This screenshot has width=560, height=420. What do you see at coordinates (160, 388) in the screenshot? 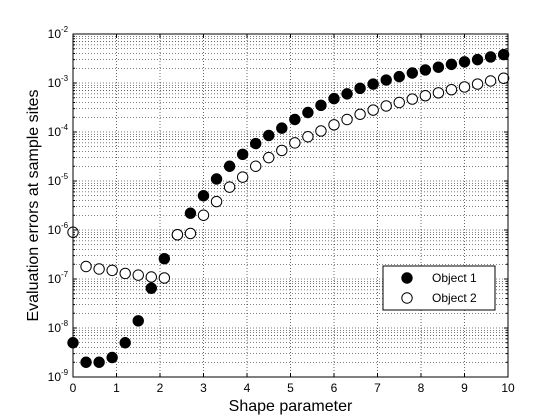
I see `x-tick-label: 2` at bounding box center [160, 388].